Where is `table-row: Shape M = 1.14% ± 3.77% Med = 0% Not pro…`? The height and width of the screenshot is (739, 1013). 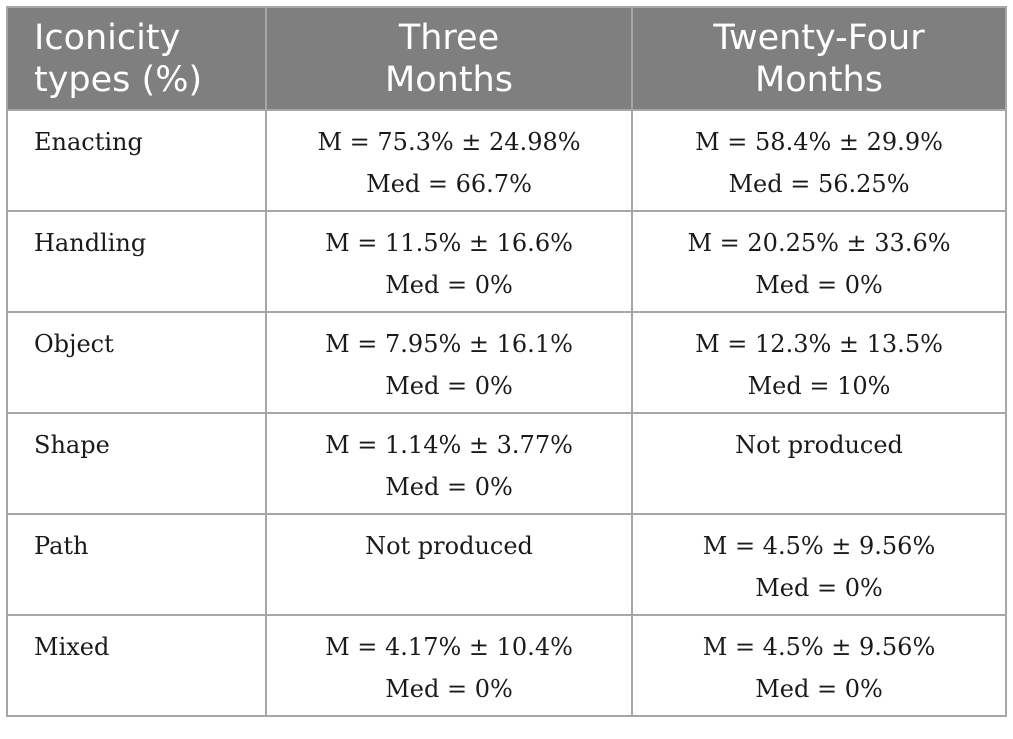 table-row: Shape M = 1.14% ± 3.77% Med = 0% Not pro… is located at coordinates (506, 463).